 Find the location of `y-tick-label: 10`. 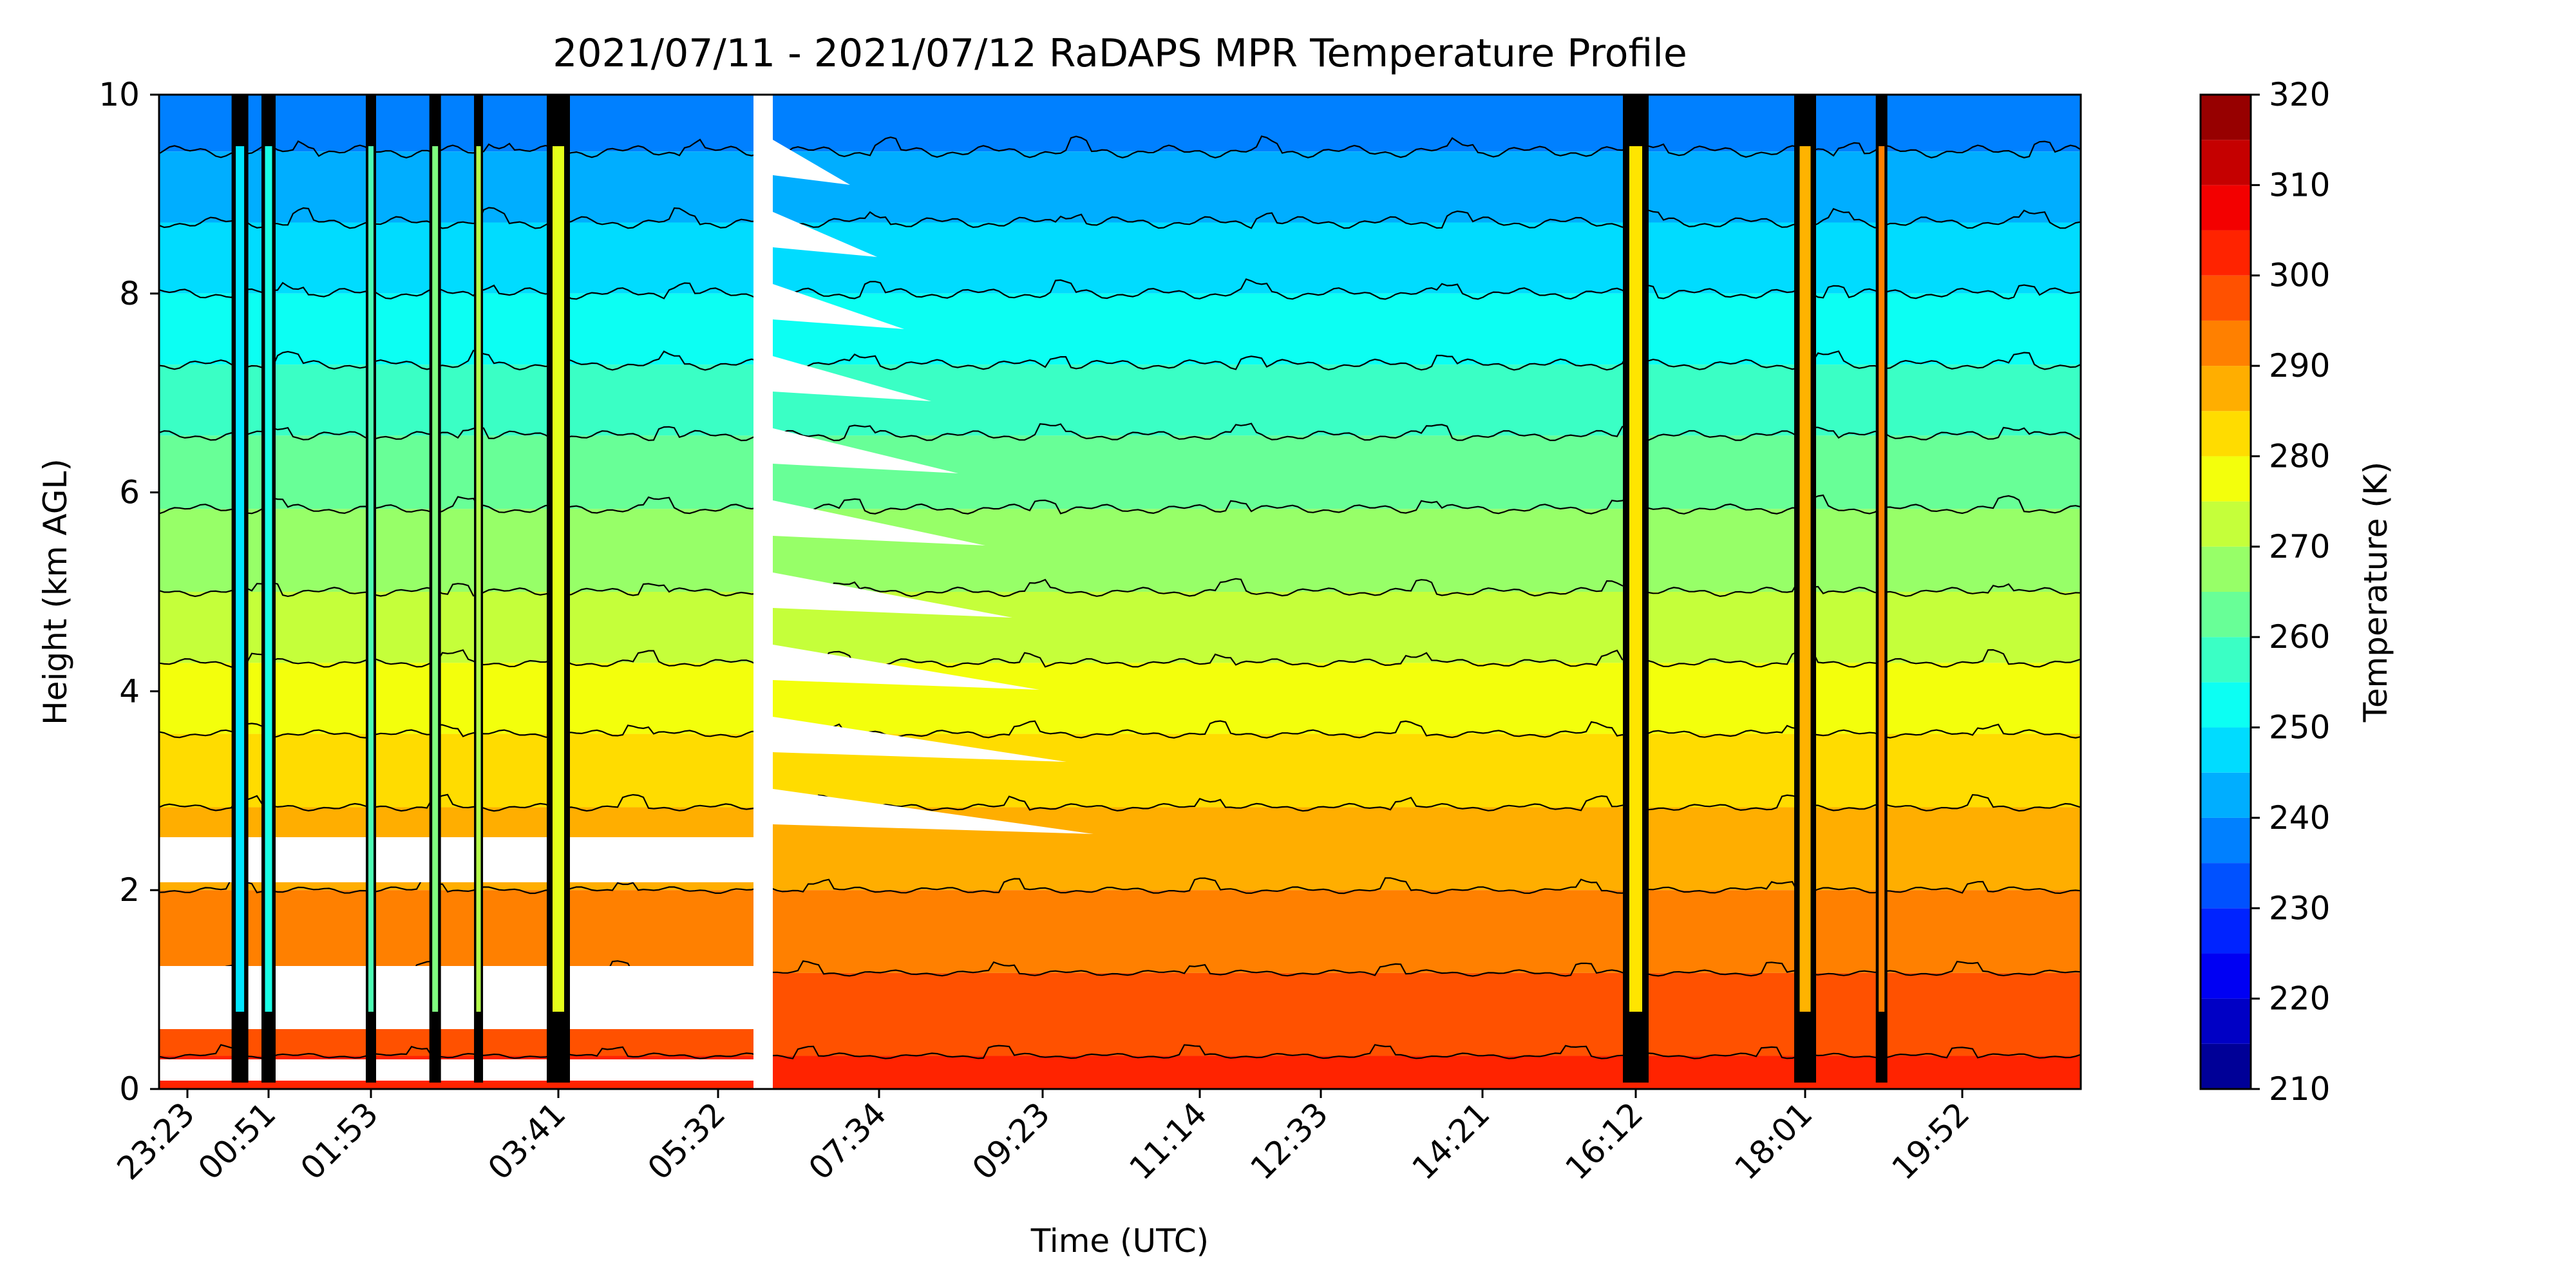

y-tick-label: 10 is located at coordinates (120, 95).